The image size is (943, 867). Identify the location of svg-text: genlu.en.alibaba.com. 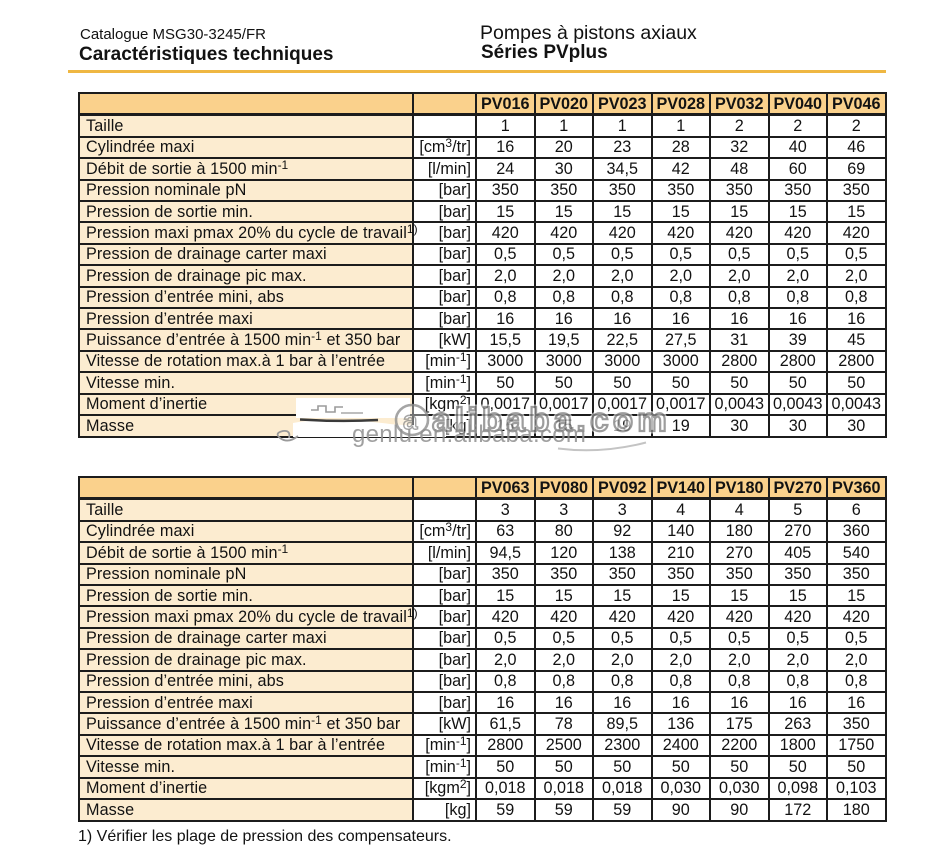
(469, 434).